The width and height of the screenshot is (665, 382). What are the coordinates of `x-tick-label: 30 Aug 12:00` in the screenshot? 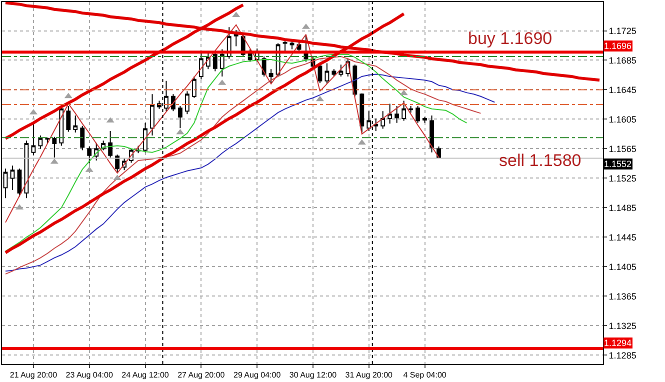 It's located at (313, 375).